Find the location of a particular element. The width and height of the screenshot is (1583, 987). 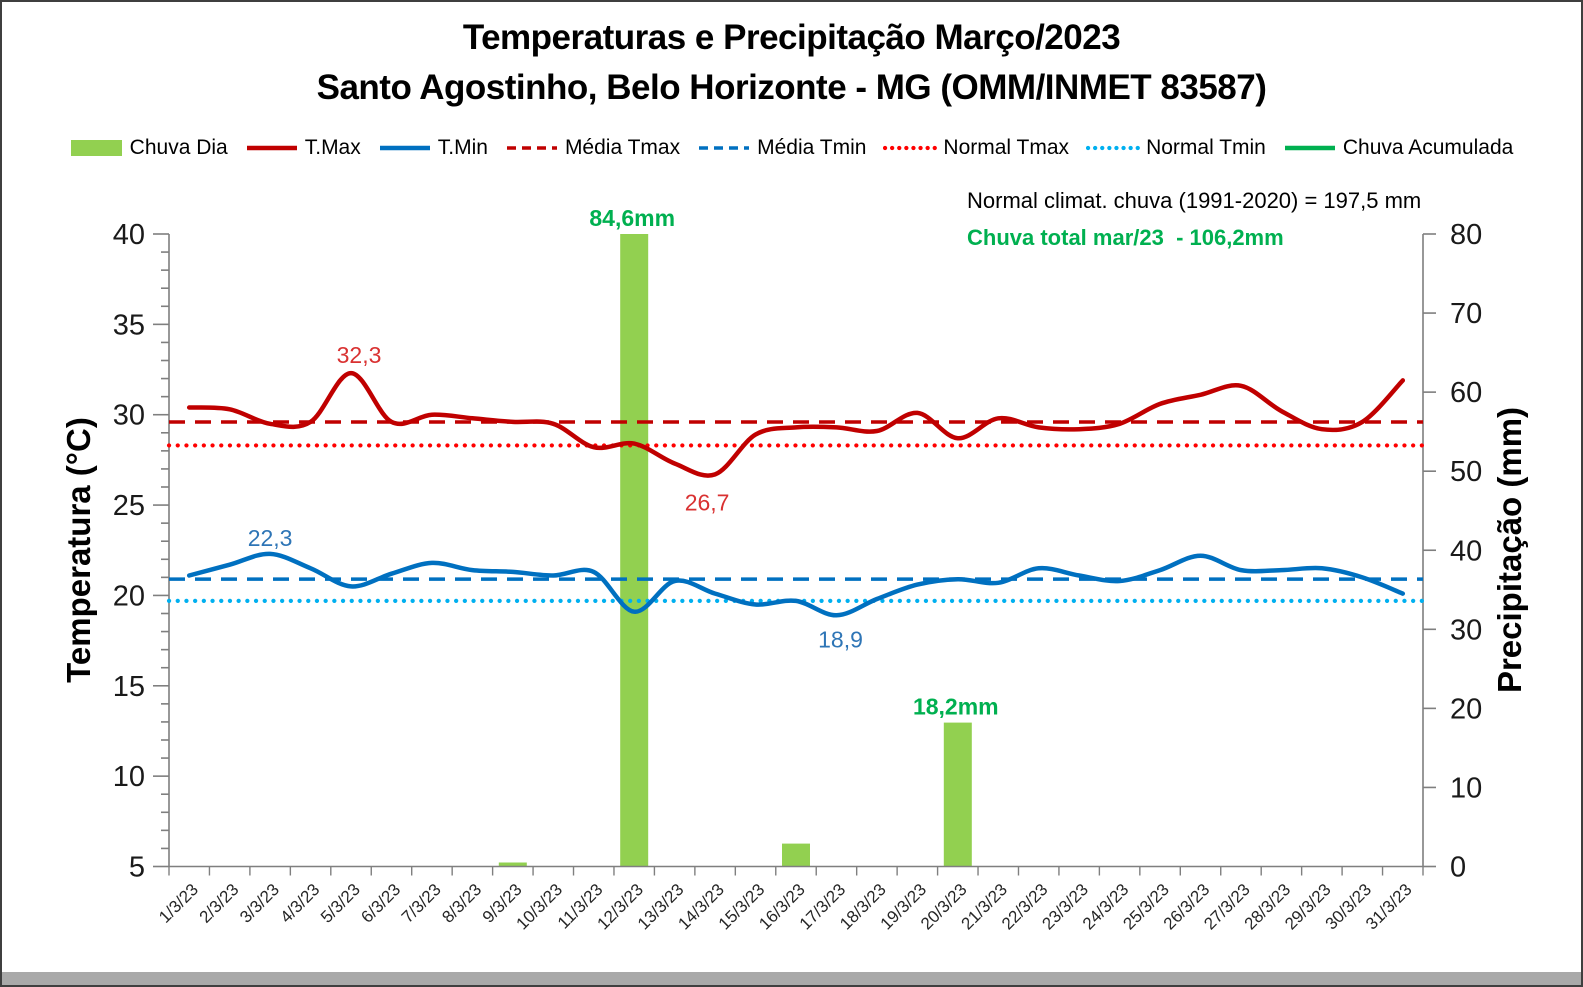

temp-tick-label: 25 is located at coordinates (129, 506).